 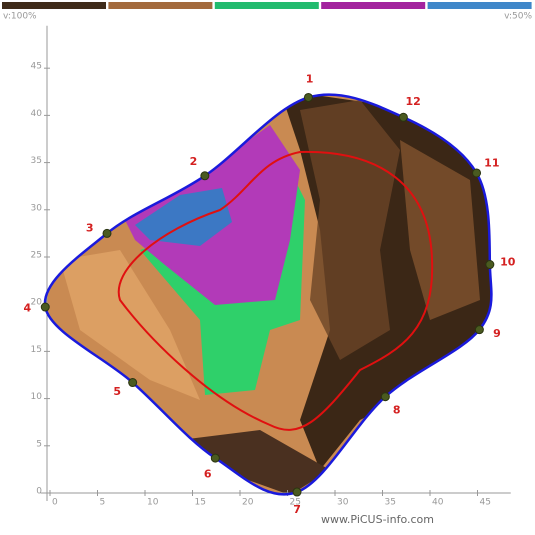 What do you see at coordinates (508, 262) in the screenshot?
I see `sensor-label: 10` at bounding box center [508, 262].